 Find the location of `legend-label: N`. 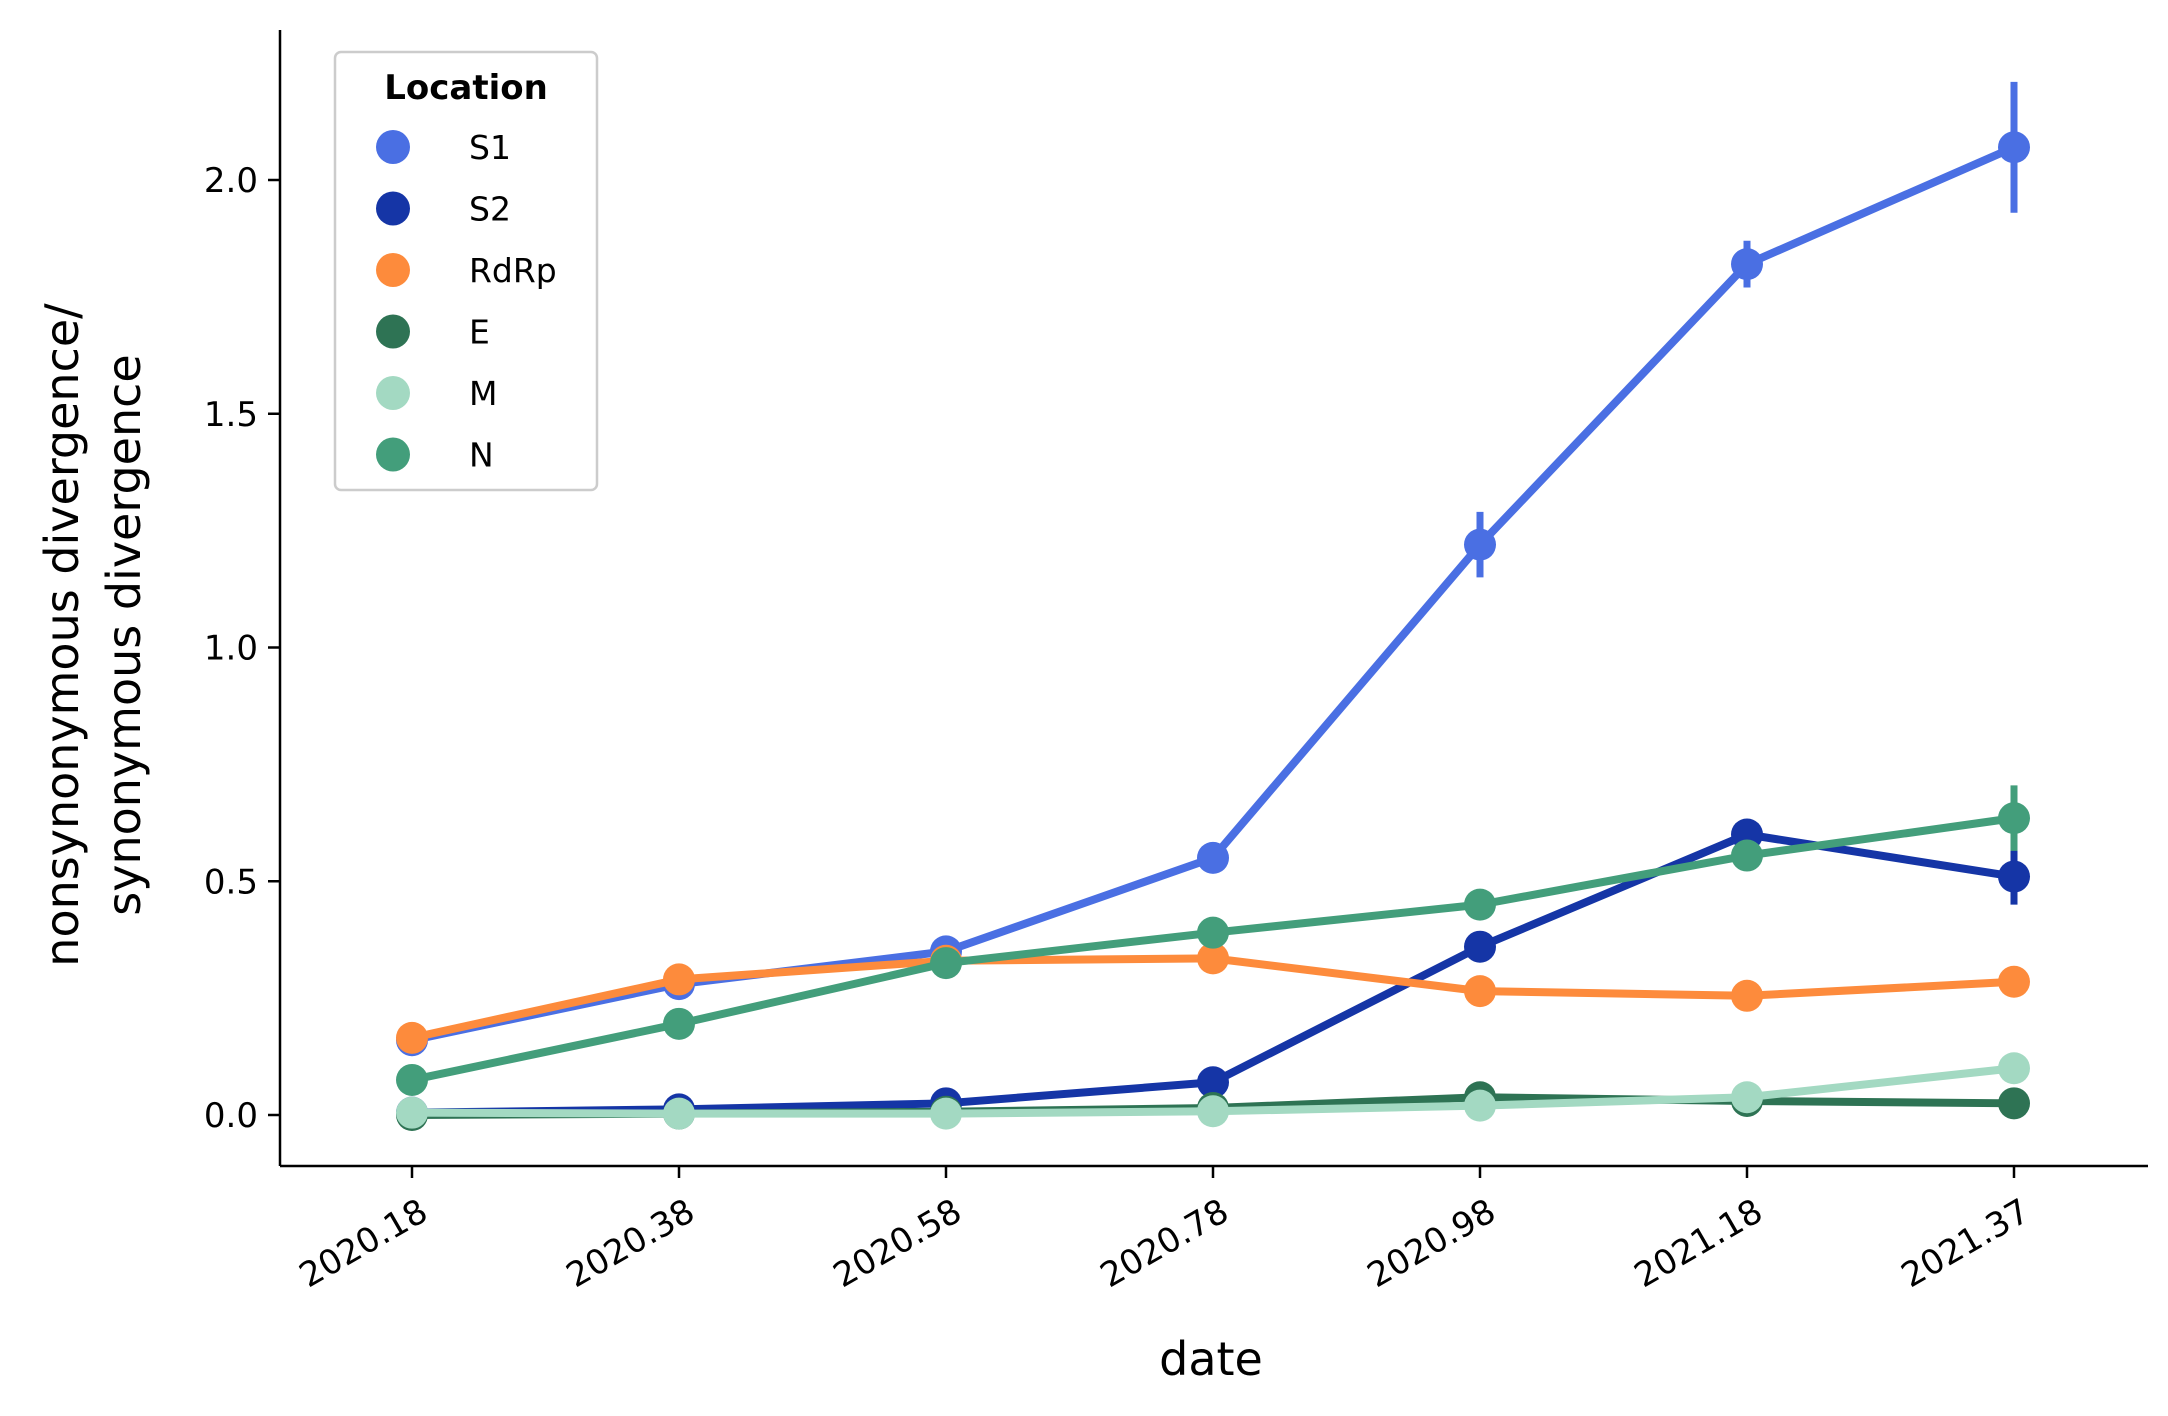

legend-label: N is located at coordinates (481, 455).